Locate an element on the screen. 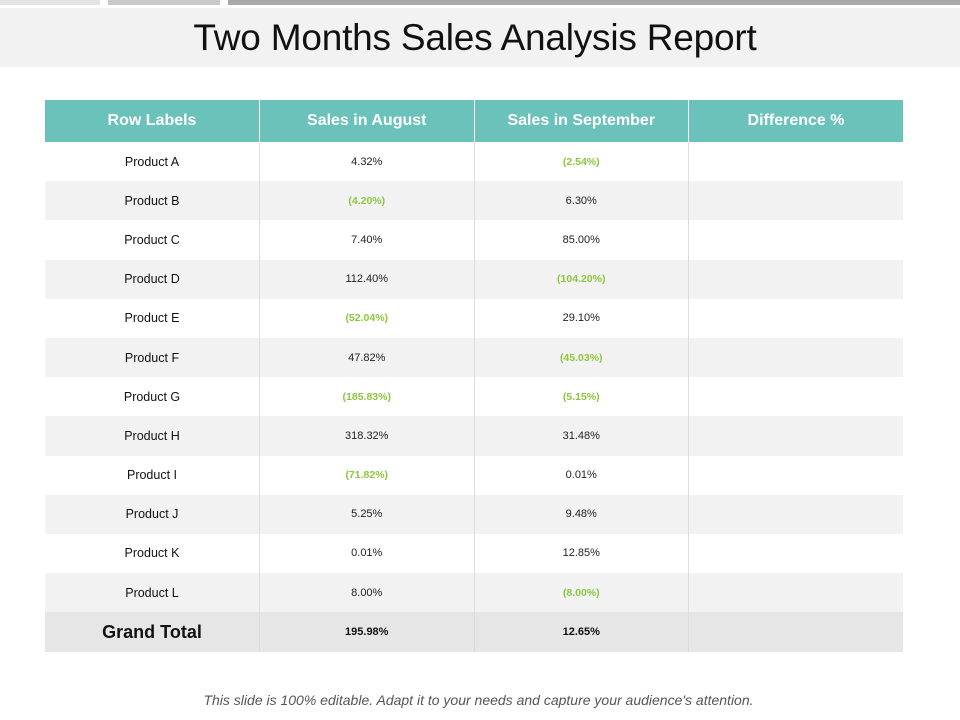 This screenshot has height=720, width=960. table-row: Product L 8.00% (8.00%) is located at coordinates (474, 593).